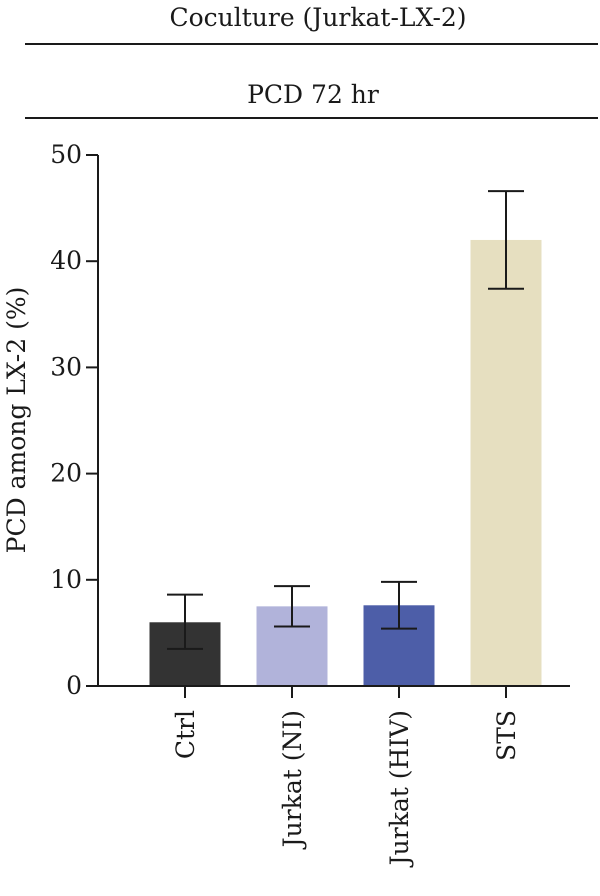 The image size is (600, 896). What do you see at coordinates (16, 420) in the screenshot?
I see `y-axis-label: PCD among LX-2 (%)` at bounding box center [16, 420].